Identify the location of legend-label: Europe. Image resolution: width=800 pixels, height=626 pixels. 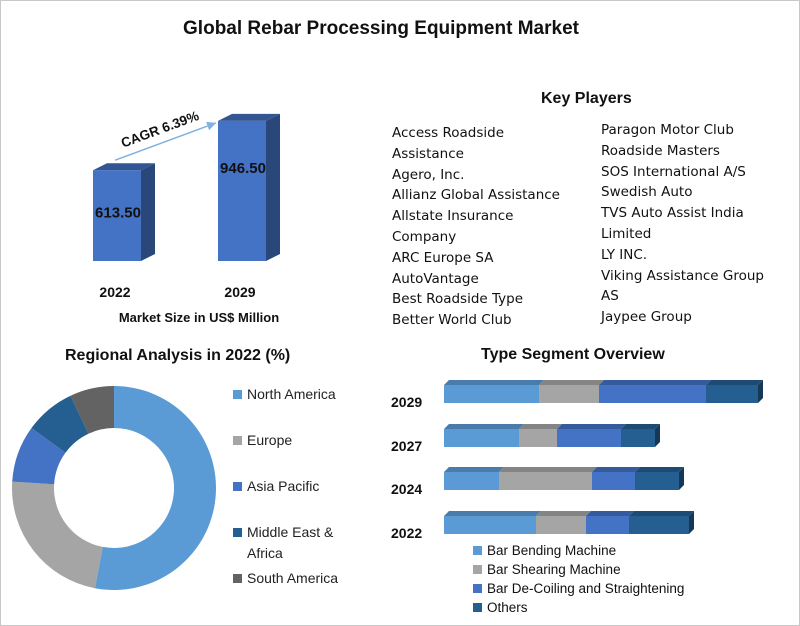
(269, 440).